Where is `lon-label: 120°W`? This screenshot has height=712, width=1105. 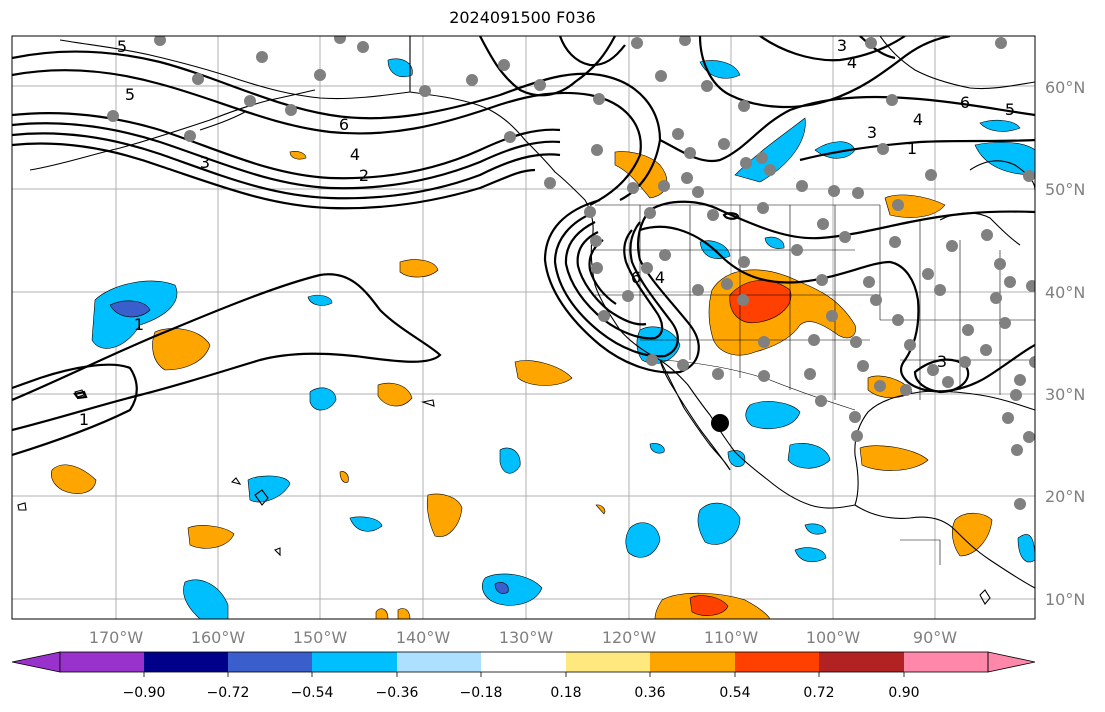
lon-label: 120°W is located at coordinates (629, 637).